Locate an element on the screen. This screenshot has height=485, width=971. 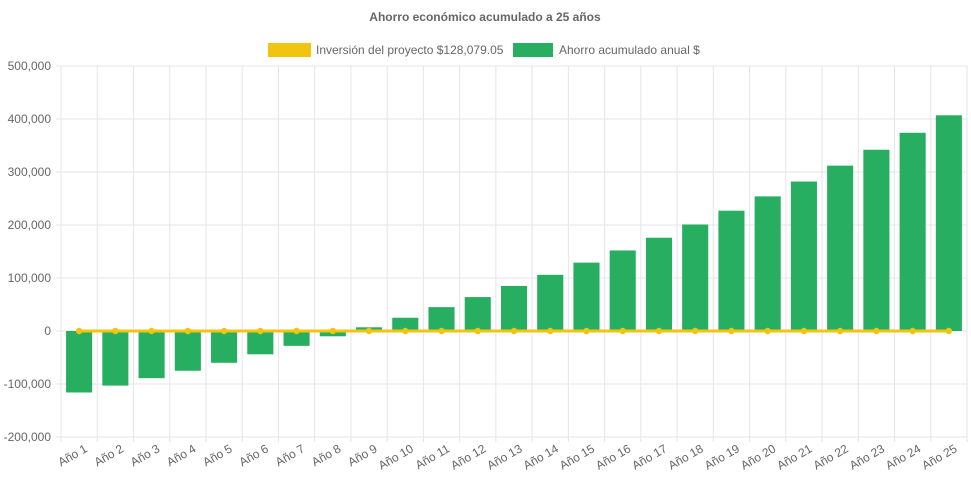
y-tick-label: 500,000 is located at coordinates (30, 66).